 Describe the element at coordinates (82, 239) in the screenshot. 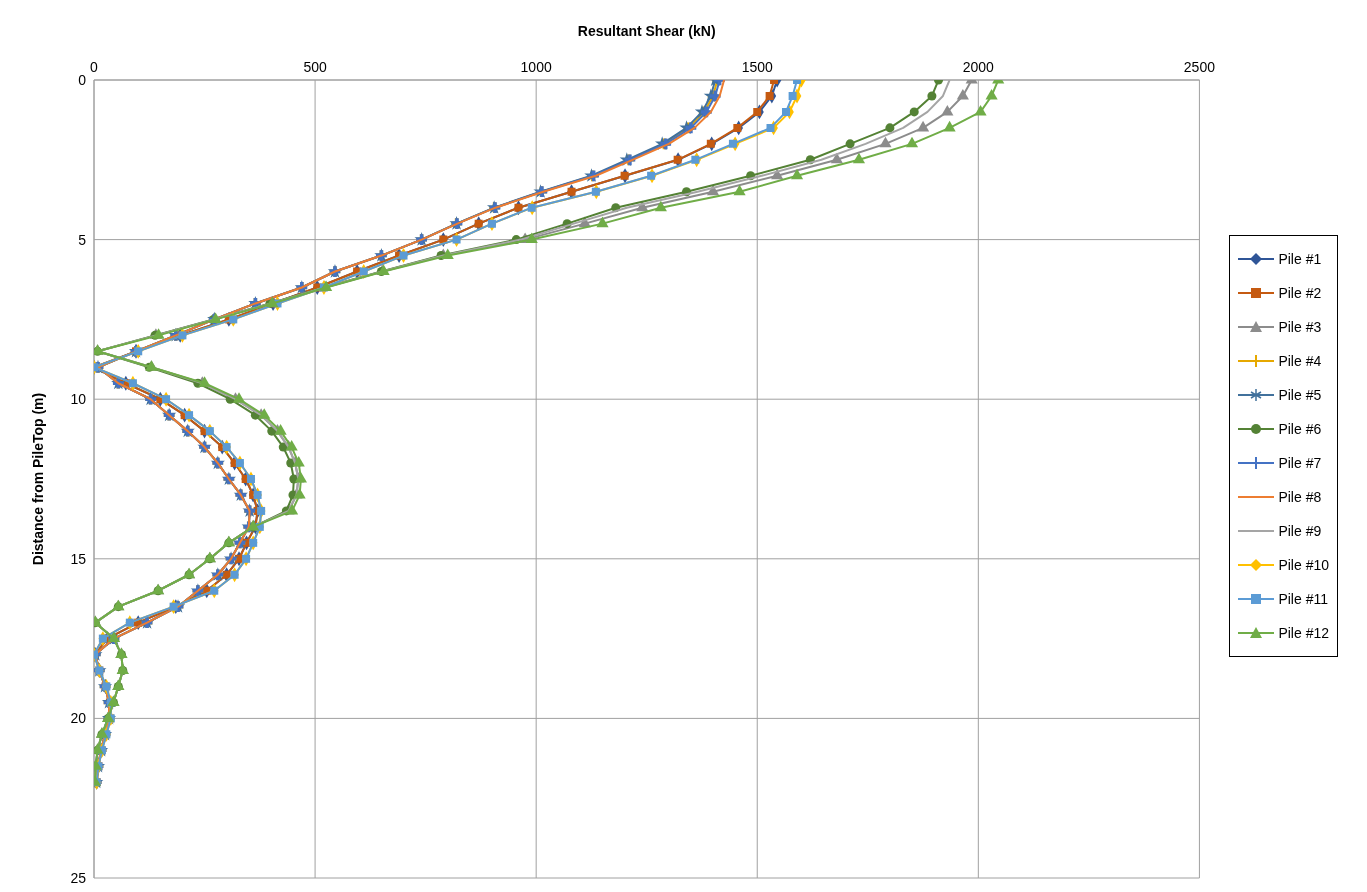

I see `y-tick-label: 5` at that location.